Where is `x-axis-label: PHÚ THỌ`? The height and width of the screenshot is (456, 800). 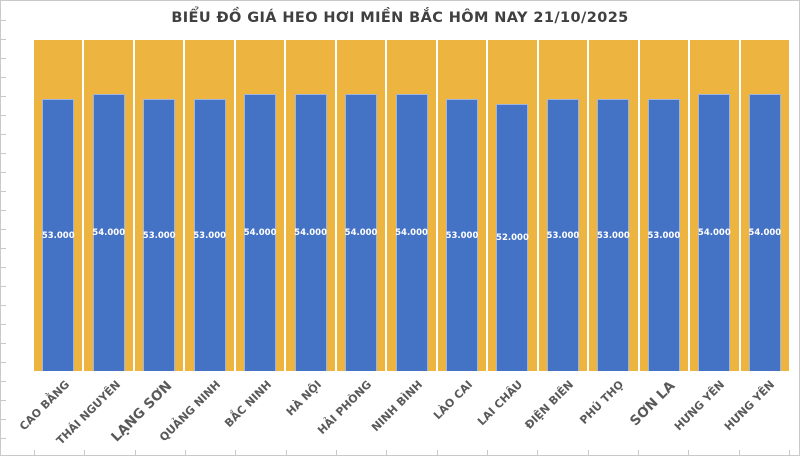 x-axis-label: PHÚ THỌ is located at coordinates (602, 402).